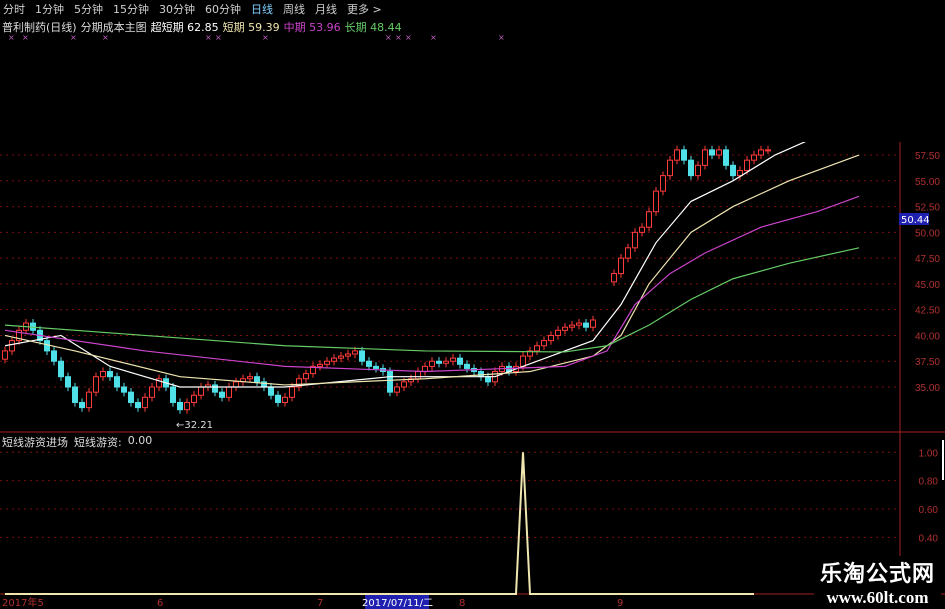 The width and height of the screenshot is (945, 609). What do you see at coordinates (927, 182) in the screenshot?
I see `y-tick-label: 55.00` at bounding box center [927, 182].